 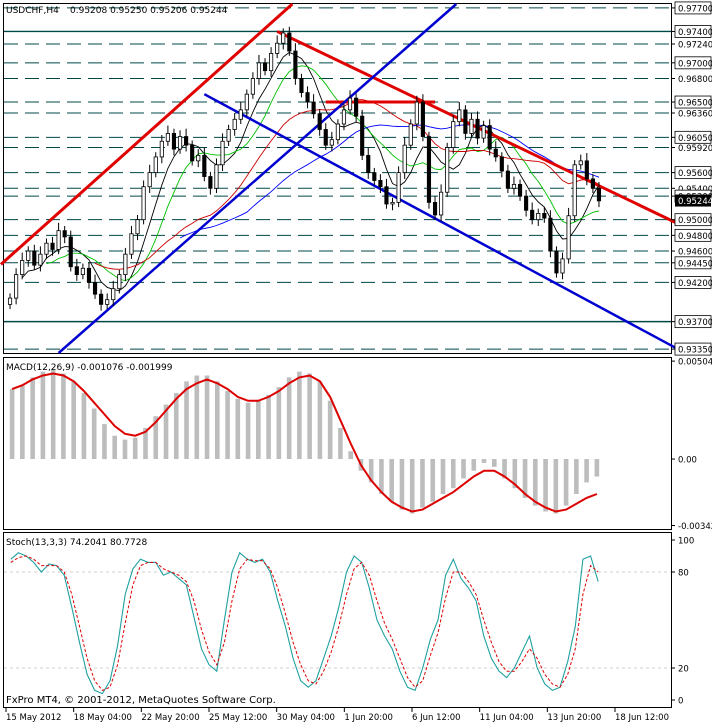 I want to click on time-tick-label-3: 25 May 12:00, so click(x=238, y=718).